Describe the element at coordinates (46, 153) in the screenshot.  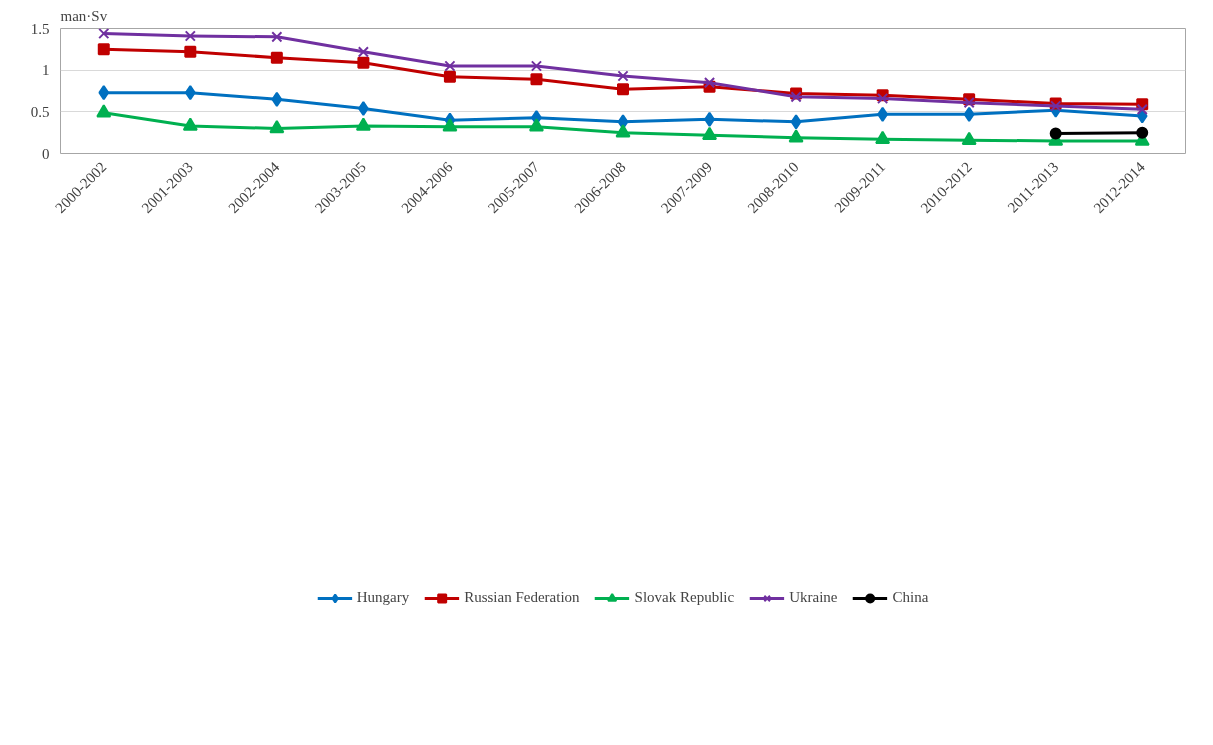
I see `y-tick-label: 0` at that location.